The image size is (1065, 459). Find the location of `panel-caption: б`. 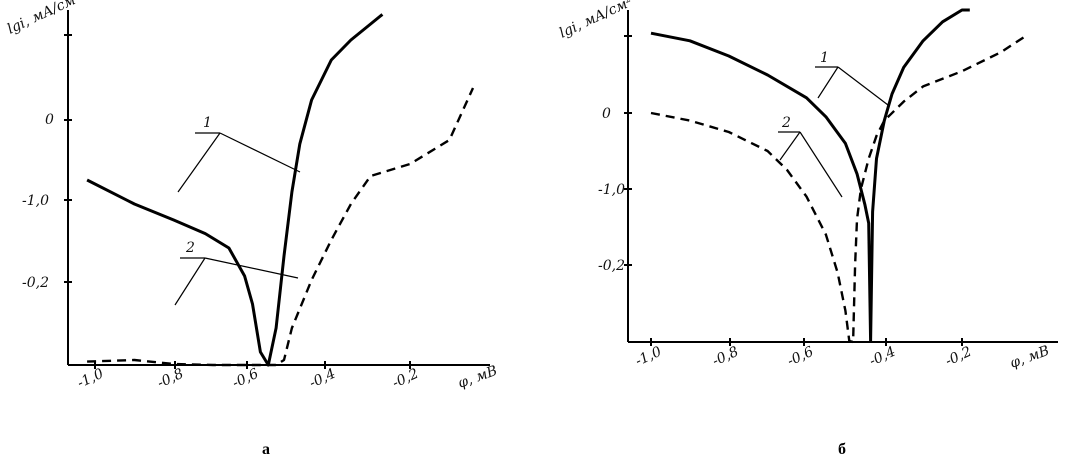

panel-caption: б is located at coordinates (842, 449).